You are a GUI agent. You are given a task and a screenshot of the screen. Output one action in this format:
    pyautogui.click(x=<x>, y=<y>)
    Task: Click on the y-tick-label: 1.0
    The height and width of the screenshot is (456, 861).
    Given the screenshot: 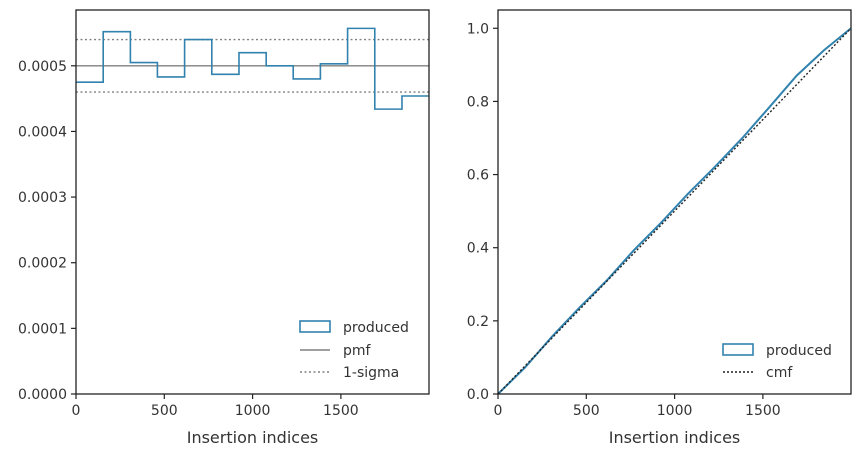 What is the action you would take?
    pyautogui.click(x=478, y=29)
    